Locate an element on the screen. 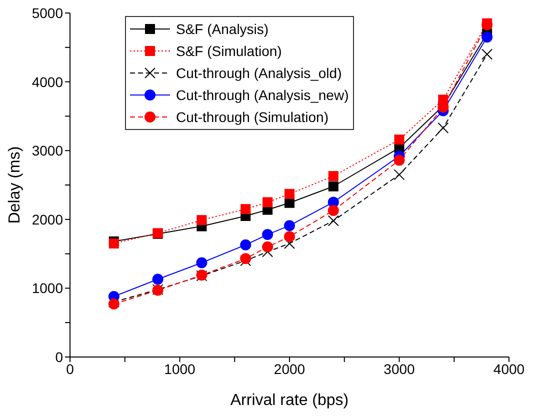  x-tick-label: 0 is located at coordinates (70, 368).